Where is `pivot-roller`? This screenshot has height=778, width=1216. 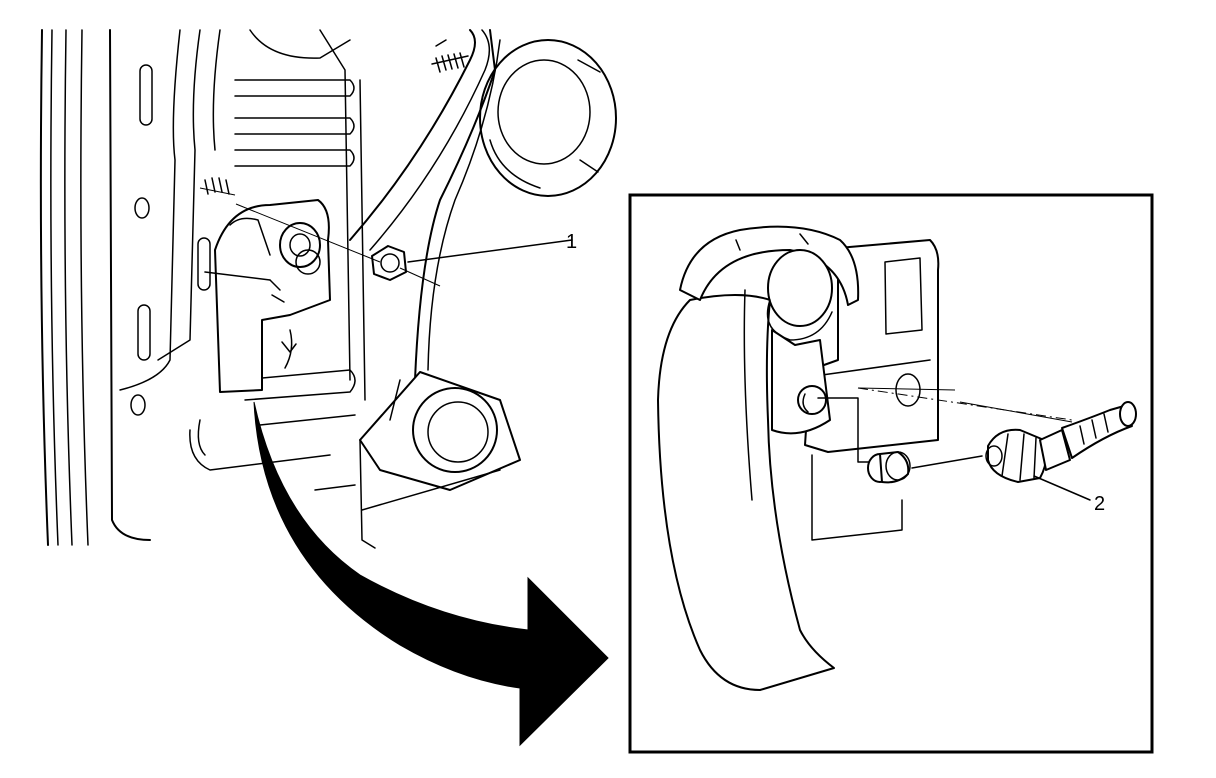 pivot-roller is located at coordinates (799, 342).